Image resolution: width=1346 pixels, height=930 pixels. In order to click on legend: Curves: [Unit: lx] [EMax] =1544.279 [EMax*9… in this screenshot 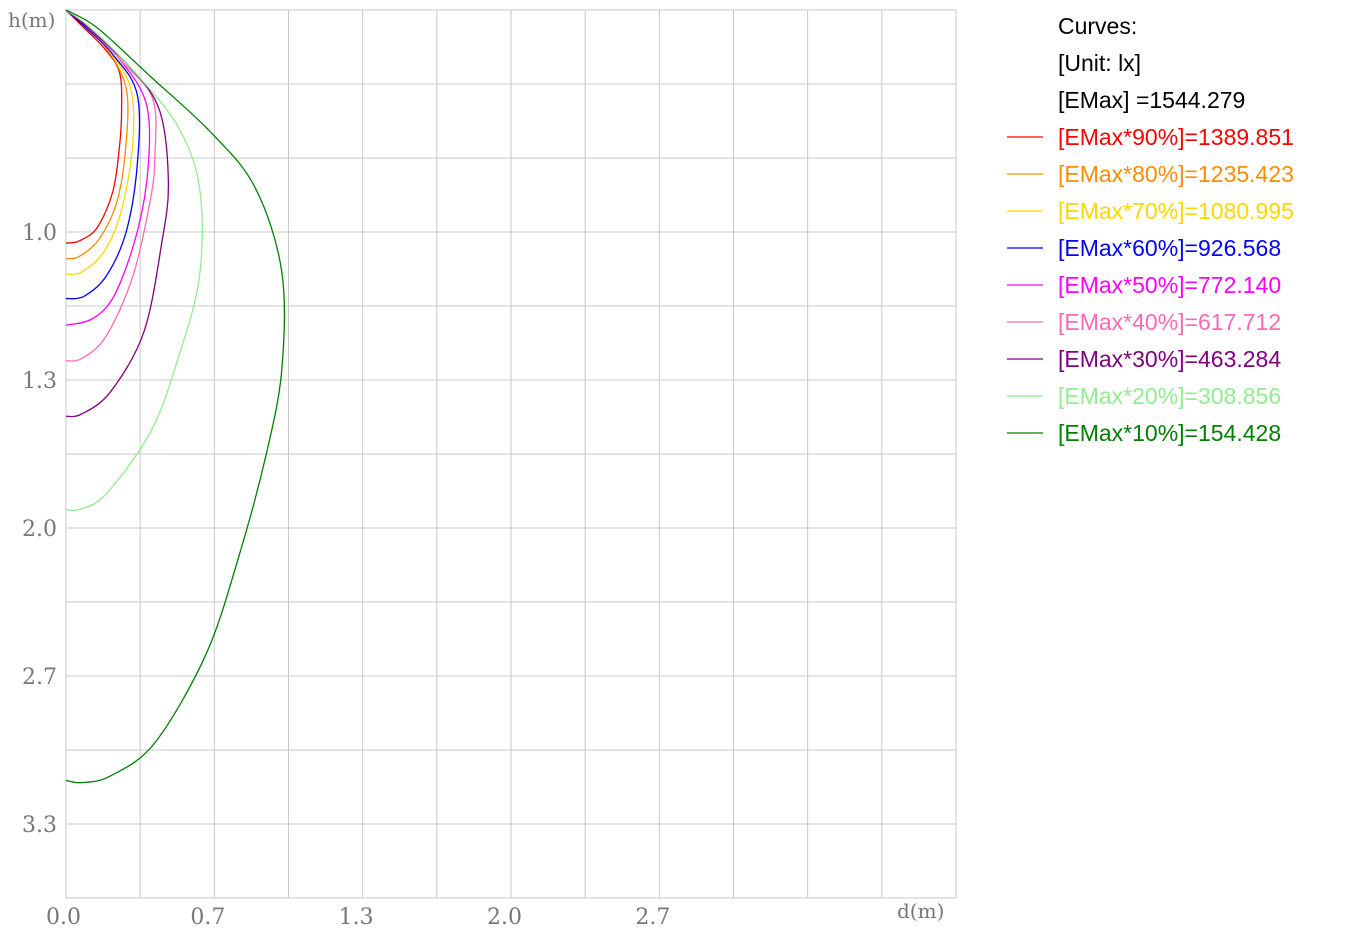, I will do `click(1150, 229)`.